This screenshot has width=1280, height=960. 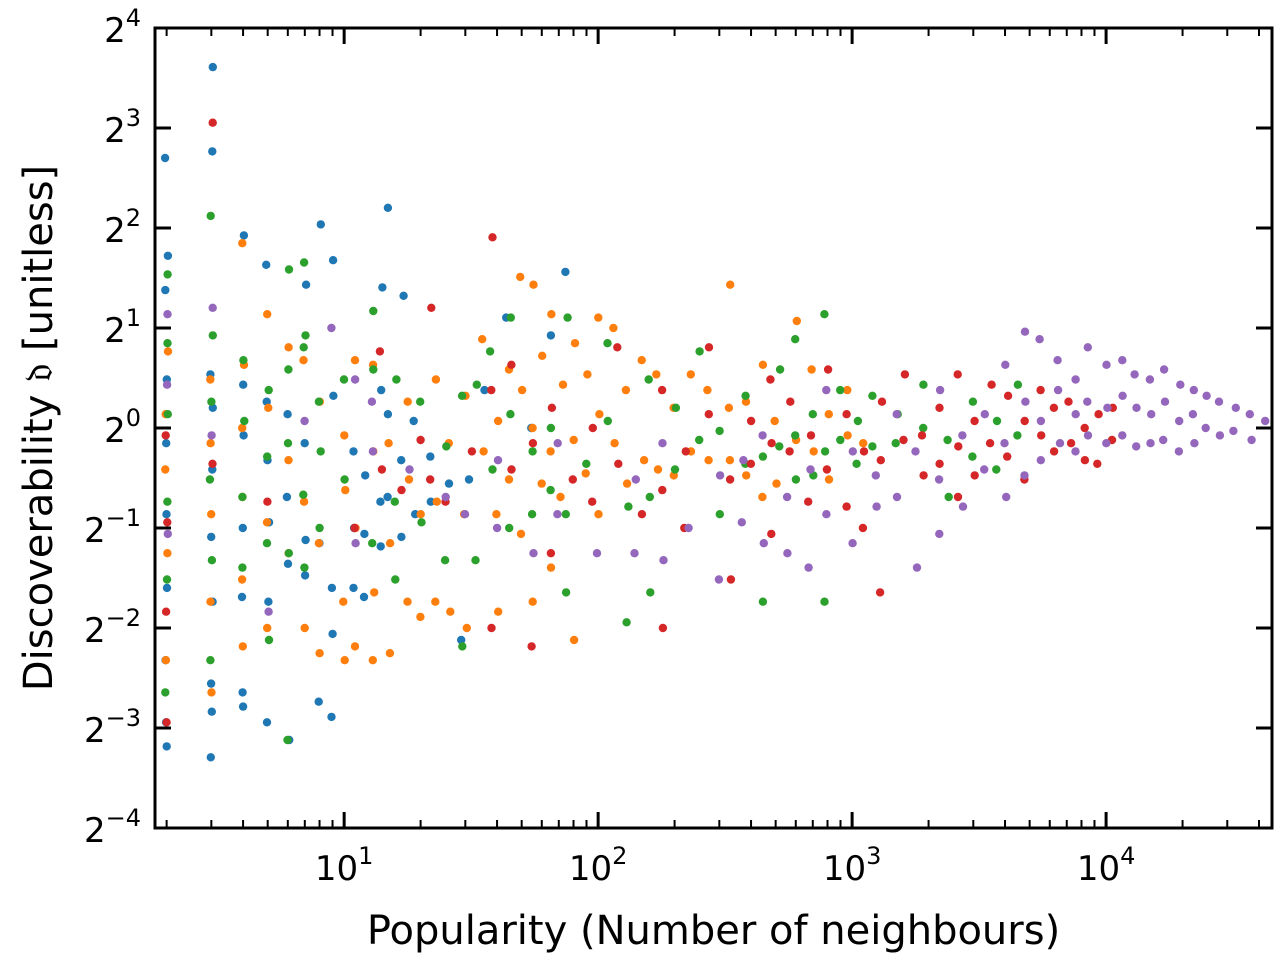 I want to click on y-tick-label: 2−1, so click(x=112, y=527).